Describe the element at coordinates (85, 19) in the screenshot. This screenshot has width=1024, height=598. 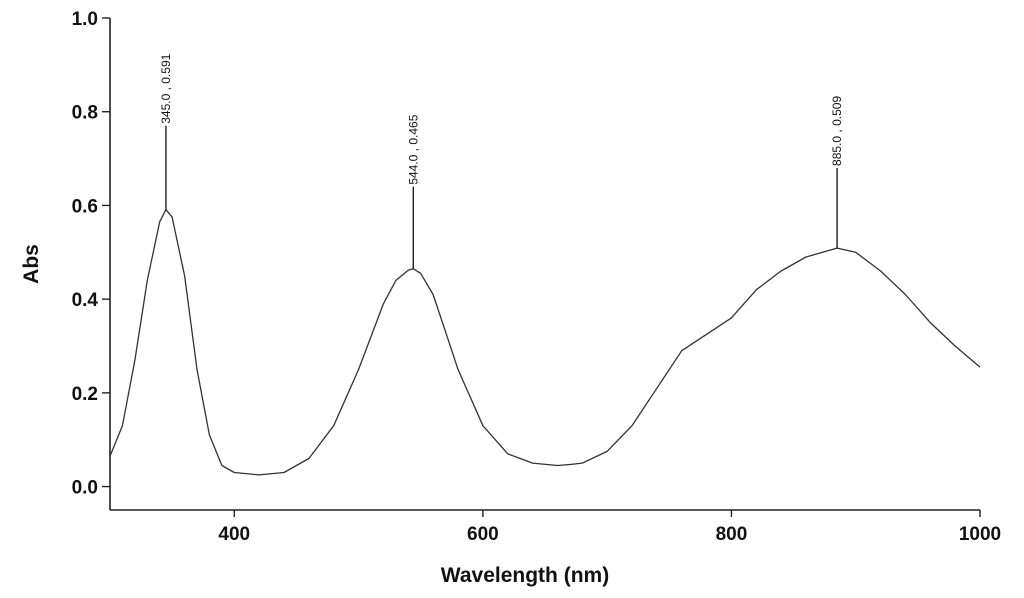
I see `y-tick-label: 1.0` at that location.